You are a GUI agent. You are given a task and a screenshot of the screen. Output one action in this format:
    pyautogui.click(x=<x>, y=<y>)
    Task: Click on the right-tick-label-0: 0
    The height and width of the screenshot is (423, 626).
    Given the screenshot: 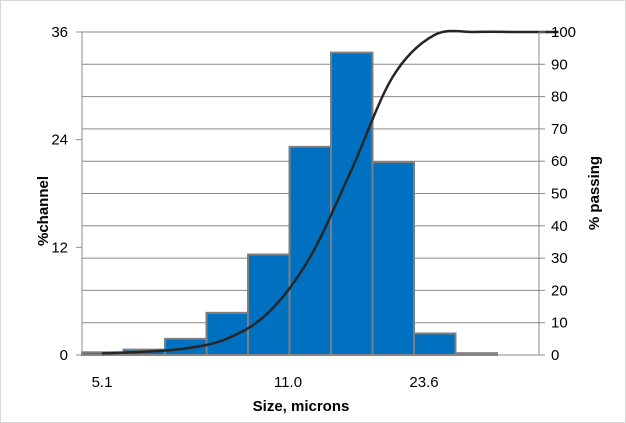 What is the action you would take?
    pyautogui.click(x=555, y=355)
    